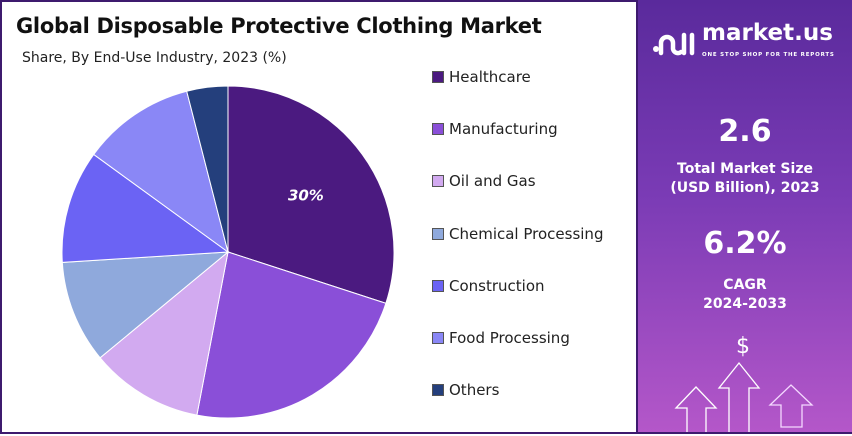 This screenshot has width=852, height=436. Describe the element at coordinates (492, 181) in the screenshot. I see `legend-label: Oil and Gas` at that location.